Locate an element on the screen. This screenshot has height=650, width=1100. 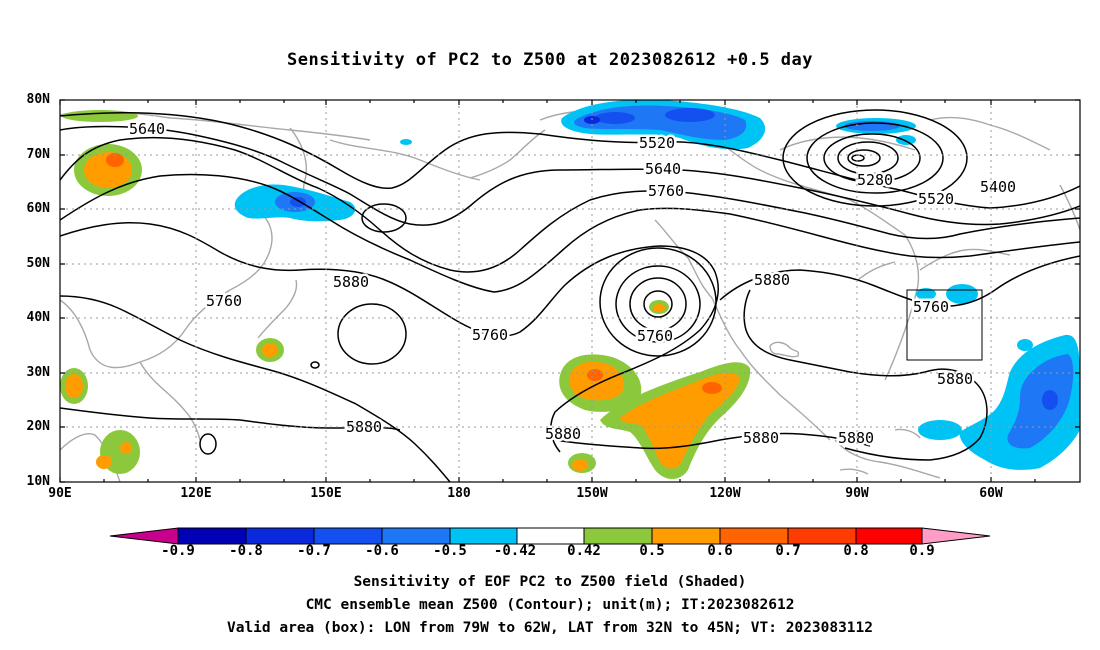
lon-label: 150W is located at coordinates (592, 493).